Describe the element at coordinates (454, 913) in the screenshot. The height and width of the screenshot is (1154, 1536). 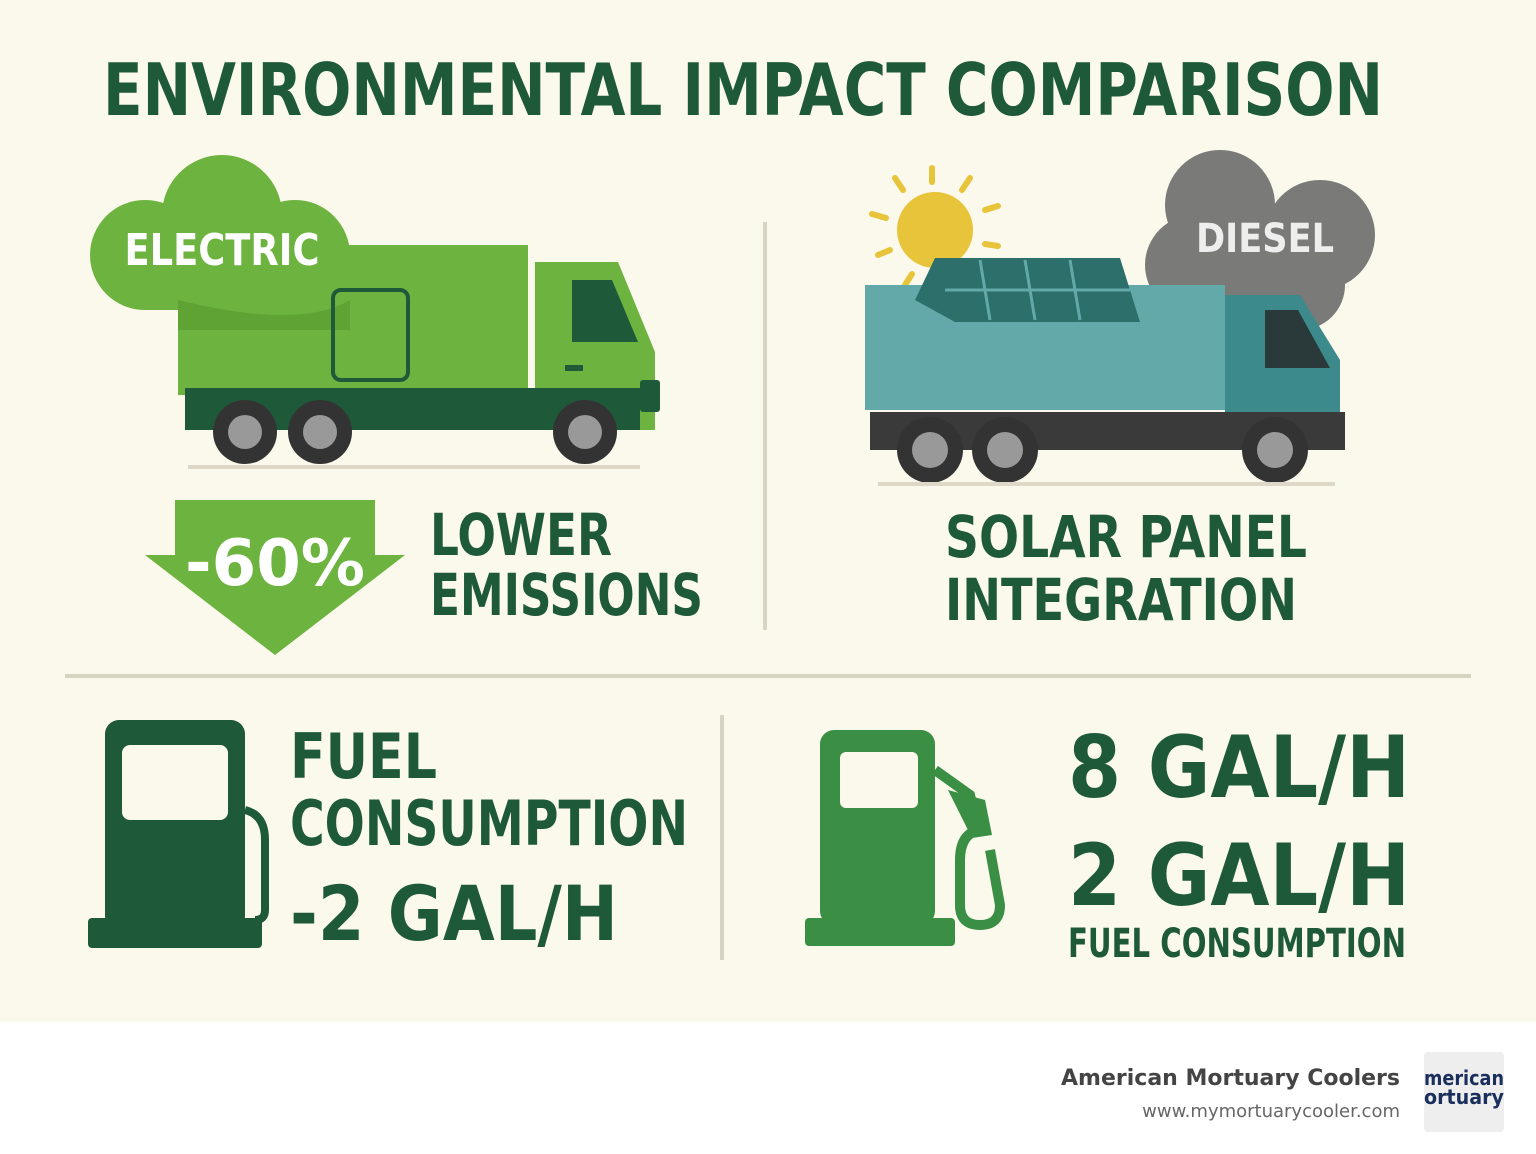
I see `fuel-text: -2 GAL/H` at that location.